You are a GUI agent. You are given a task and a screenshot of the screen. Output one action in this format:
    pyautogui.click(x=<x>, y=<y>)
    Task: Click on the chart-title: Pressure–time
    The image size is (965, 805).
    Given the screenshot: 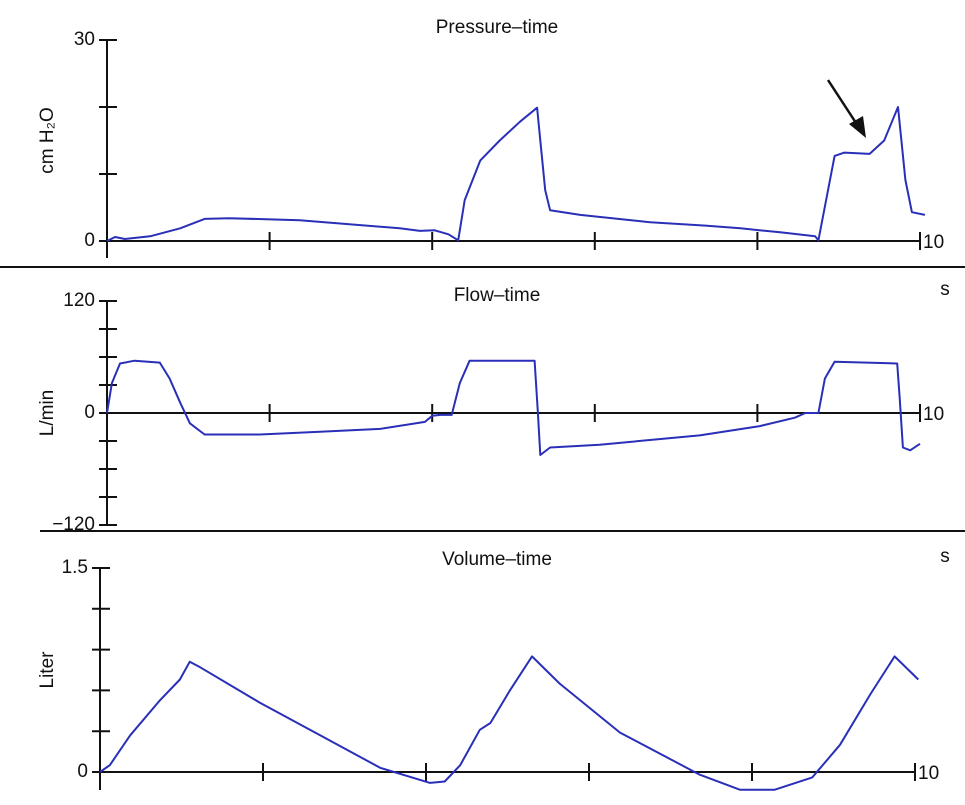 What is the action you would take?
    pyautogui.click(x=497, y=27)
    